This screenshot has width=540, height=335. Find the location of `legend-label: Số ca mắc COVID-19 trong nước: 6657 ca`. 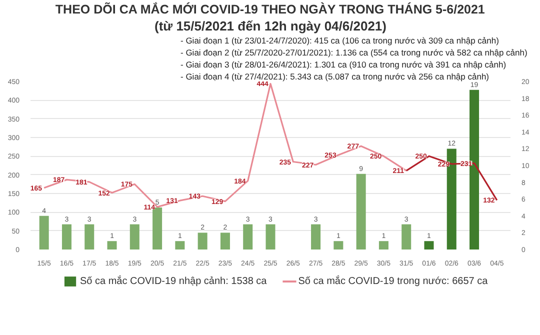

legend-label: Số ca mắc COVID-19 trong nước: 6657 ca is located at coordinates (393, 281).